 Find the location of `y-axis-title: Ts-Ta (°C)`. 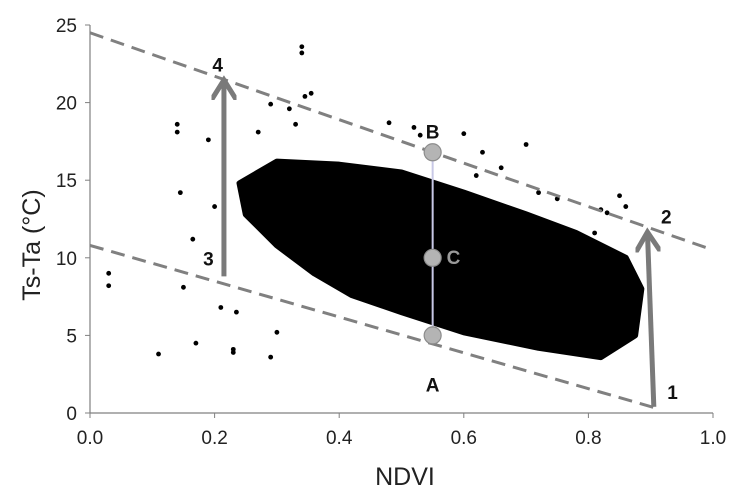

y-axis-title: Ts-Ta (°C) is located at coordinates (32, 244).